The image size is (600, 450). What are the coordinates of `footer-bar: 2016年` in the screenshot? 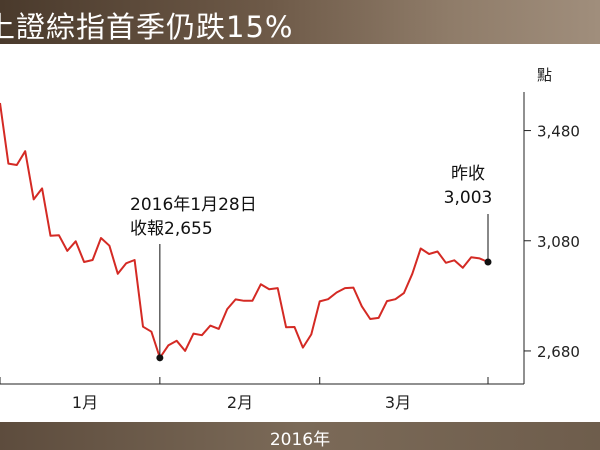 It's located at (300, 436).